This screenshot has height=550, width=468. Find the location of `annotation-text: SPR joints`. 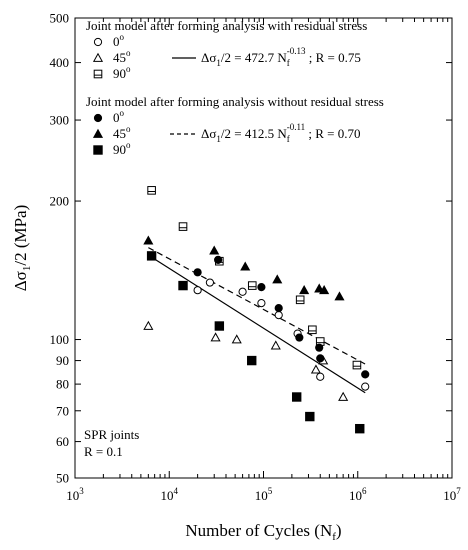

annotation-text: SPR joints is located at coordinates (111, 434).